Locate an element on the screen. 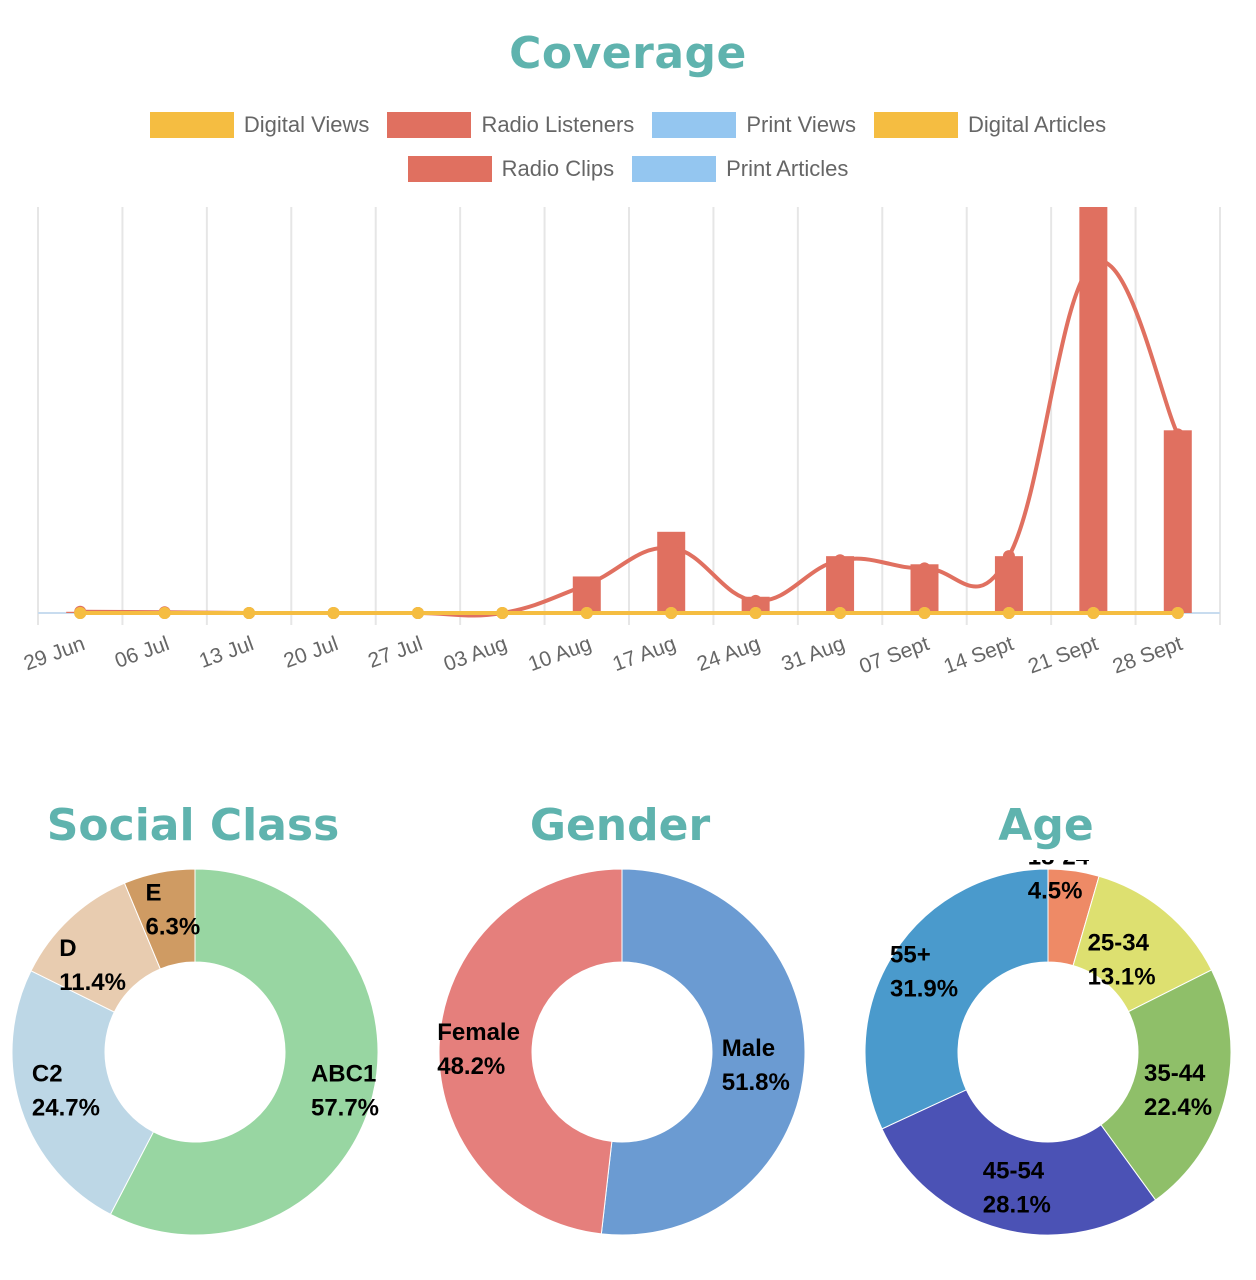  slice-category: 25-34 is located at coordinates (1119, 942).